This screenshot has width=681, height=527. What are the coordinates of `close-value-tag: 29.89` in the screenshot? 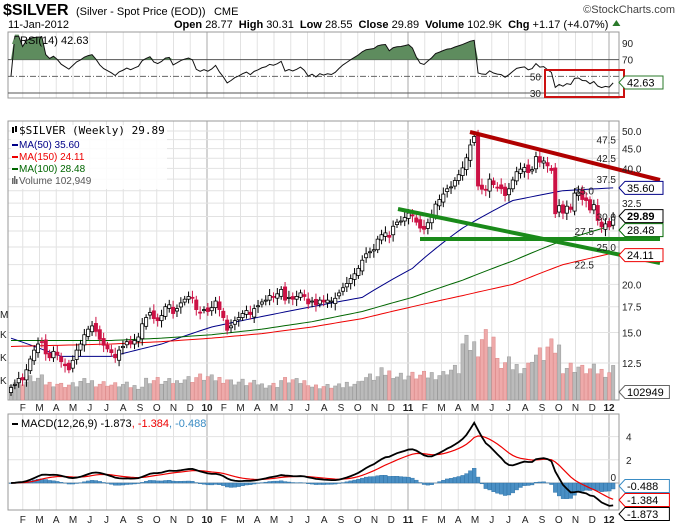 It's located at (641, 217).